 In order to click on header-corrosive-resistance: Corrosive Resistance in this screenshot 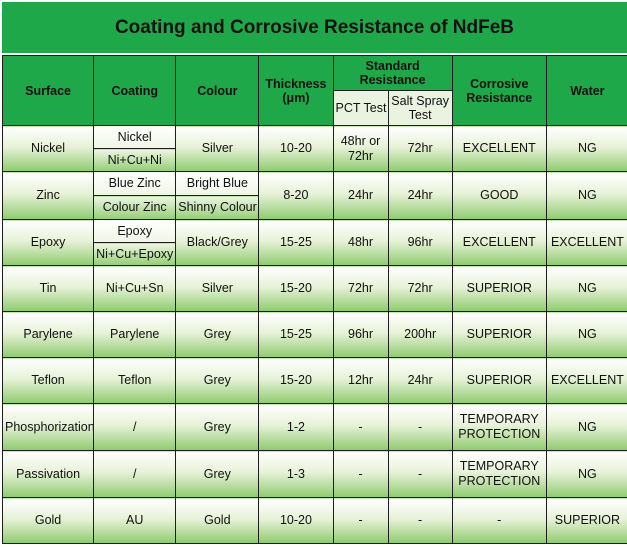, I will do `click(499, 90)`.